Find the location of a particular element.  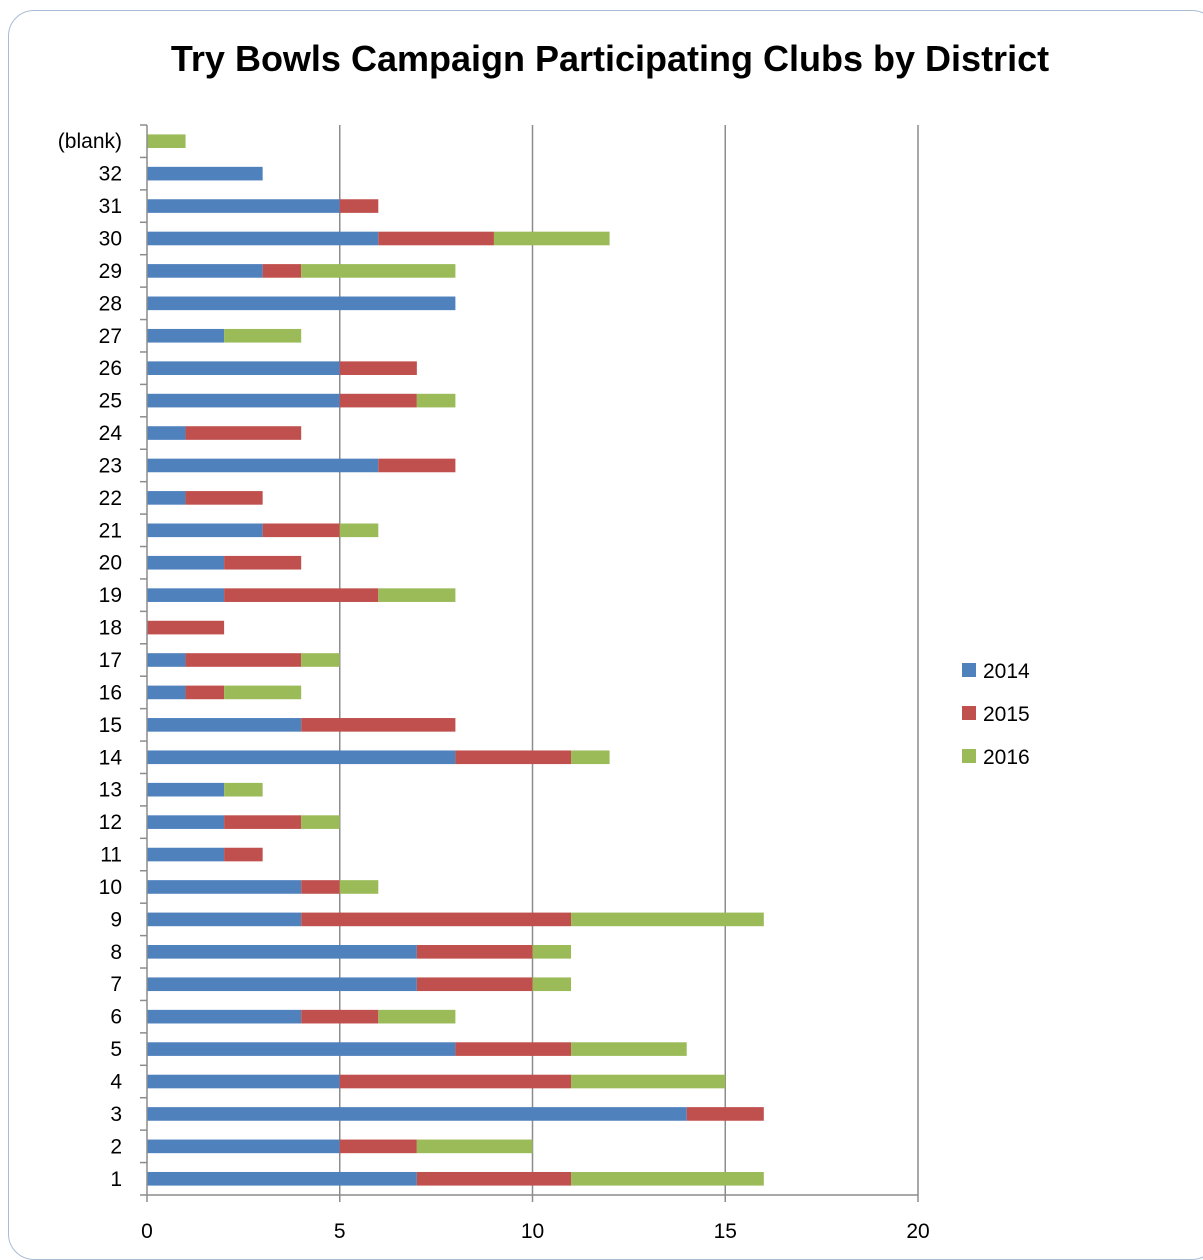

y-tick-label-5: 5 is located at coordinates (116, 1049).